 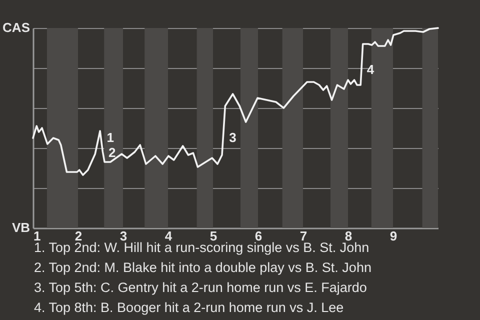 I want to click on annotation: 3, so click(x=232, y=137).